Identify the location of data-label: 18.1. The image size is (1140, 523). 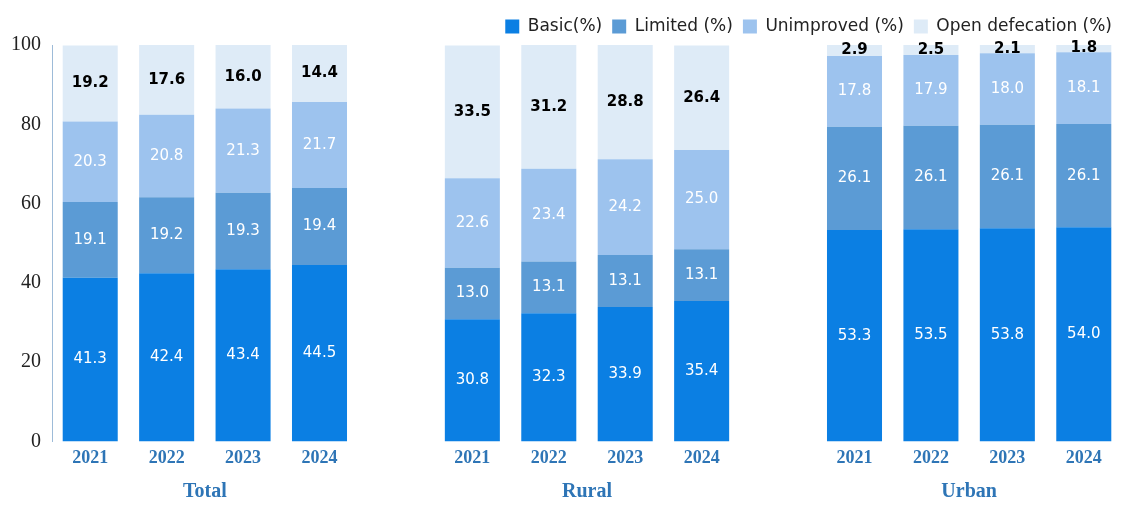
(1084, 86).